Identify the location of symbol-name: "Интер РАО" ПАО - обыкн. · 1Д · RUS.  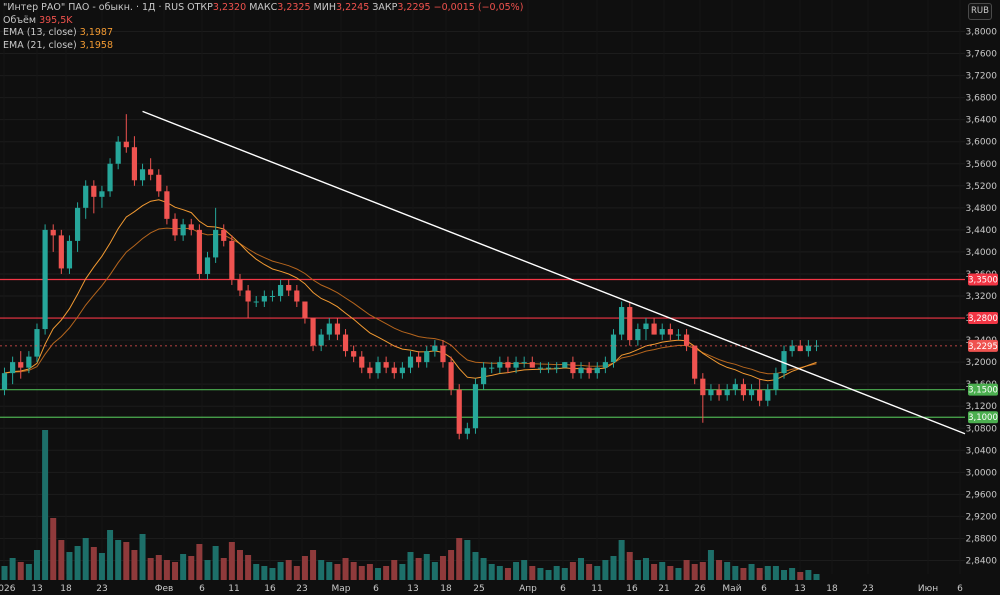
(94, 7).